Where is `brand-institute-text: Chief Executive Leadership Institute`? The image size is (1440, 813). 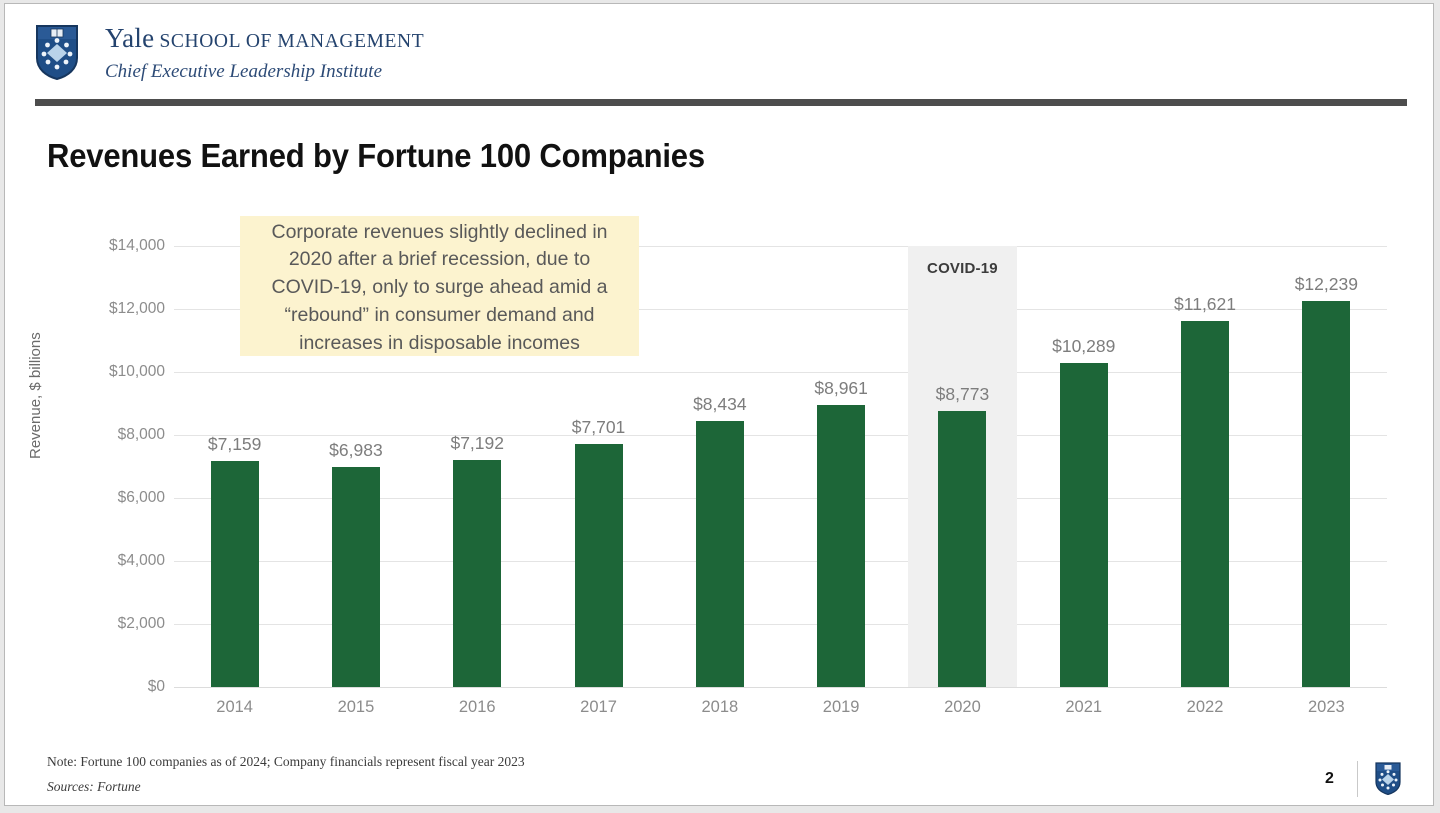 brand-institute-text: Chief Executive Leadership Institute is located at coordinates (244, 71).